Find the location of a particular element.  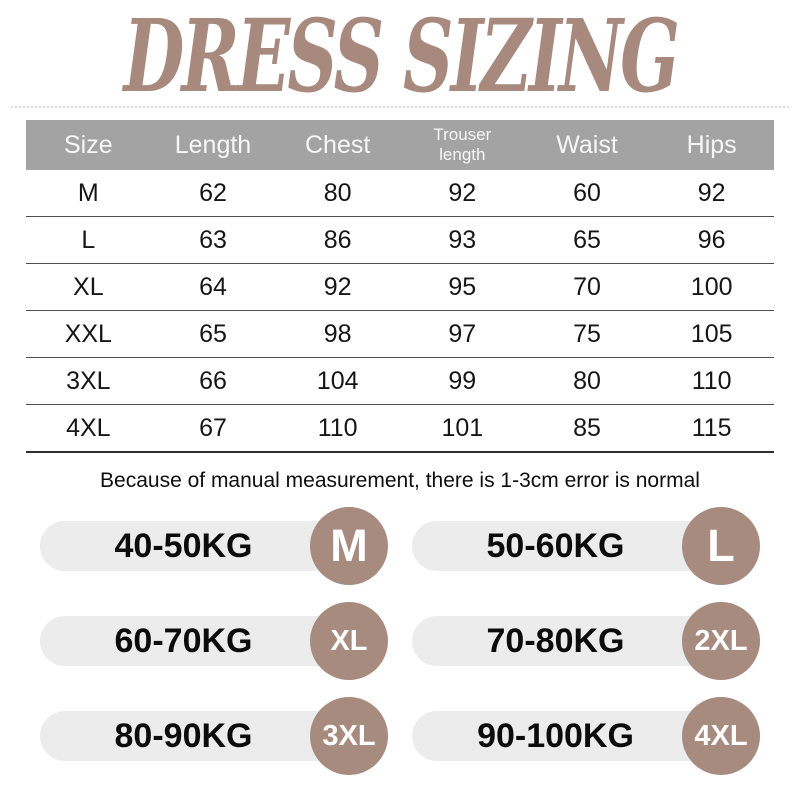

table-cell: 67 is located at coordinates (213, 427).